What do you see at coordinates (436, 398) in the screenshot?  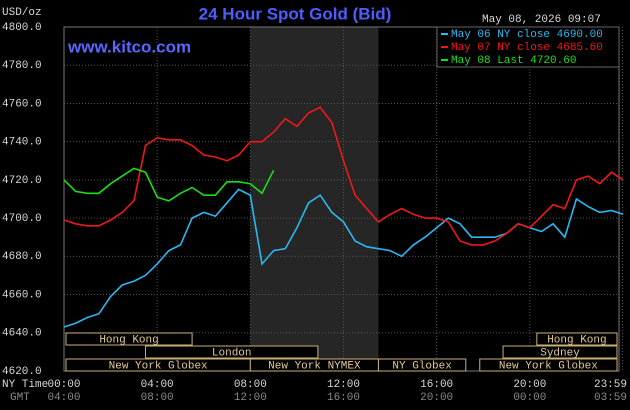 I see `x2-tick-label: 20:00` at bounding box center [436, 398].